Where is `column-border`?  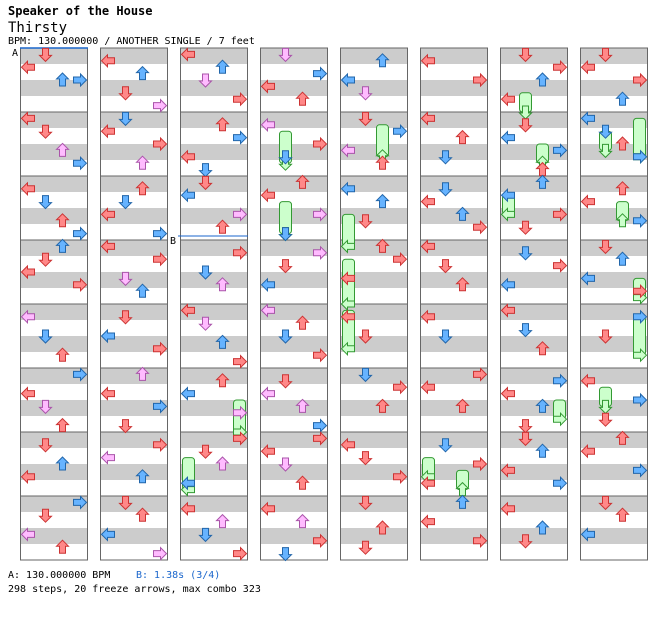
column-border is located at coordinates (374, 304).